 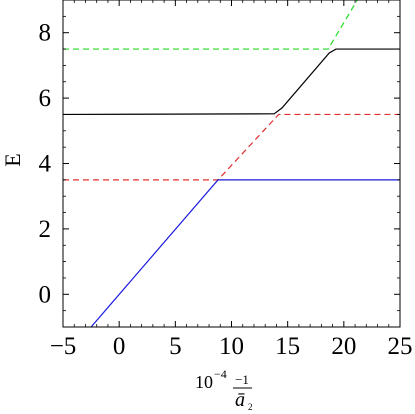 What do you see at coordinates (250, 407) in the screenshot?
I see `x-label-denominator-subscript: 2` at bounding box center [250, 407].